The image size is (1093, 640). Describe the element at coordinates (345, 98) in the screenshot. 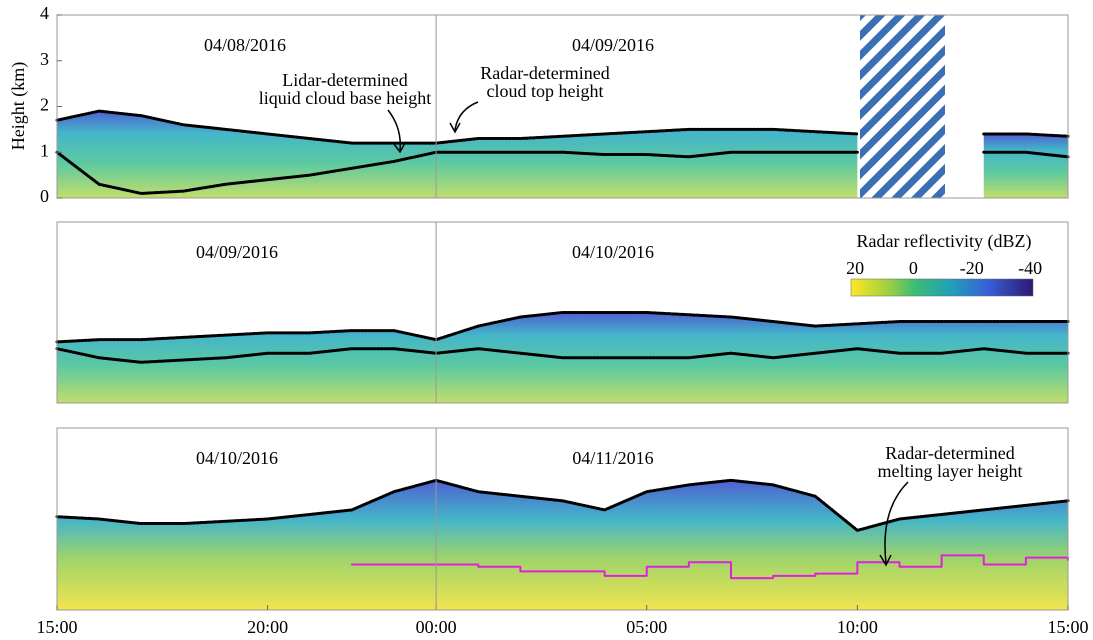

I see `annotation: liquid cloud base height` at that location.